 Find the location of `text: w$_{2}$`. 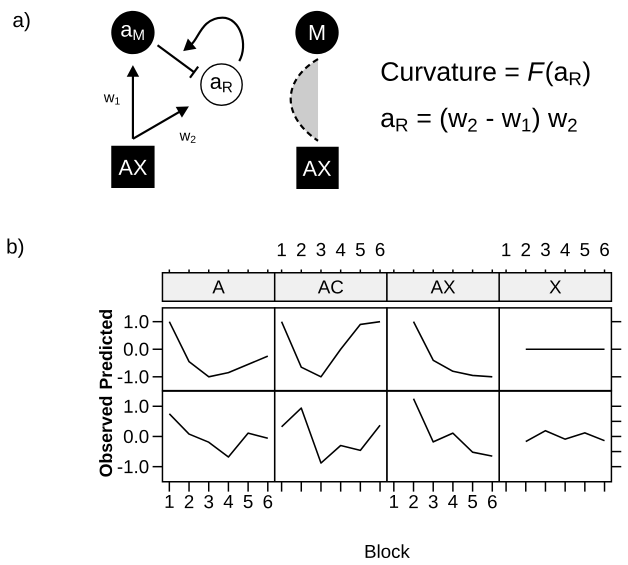

text: w$_{2}$ is located at coordinates (188, 137).